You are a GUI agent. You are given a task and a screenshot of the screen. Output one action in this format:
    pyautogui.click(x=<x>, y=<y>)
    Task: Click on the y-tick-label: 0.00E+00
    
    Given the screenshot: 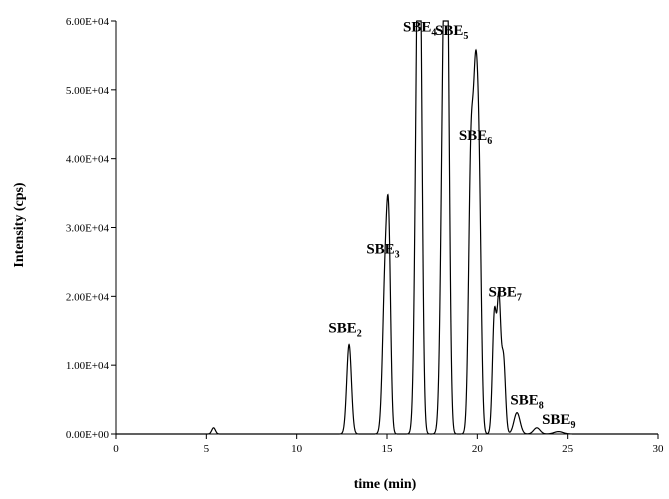 What is the action you would take?
    pyautogui.click(x=88, y=435)
    